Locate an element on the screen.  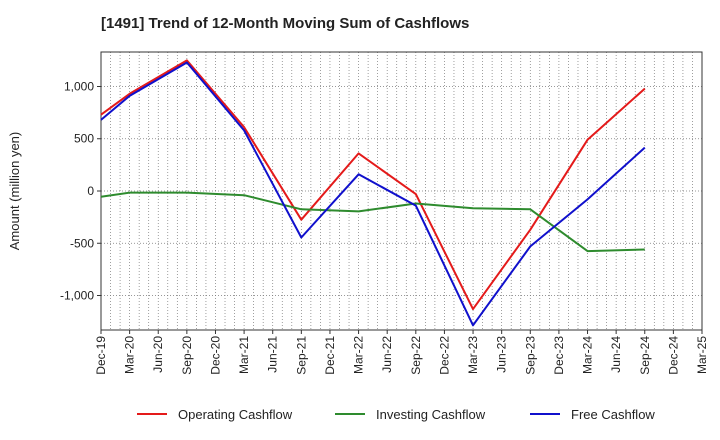
x-tick-label: Jun-22 is located at coordinates (387, 354).